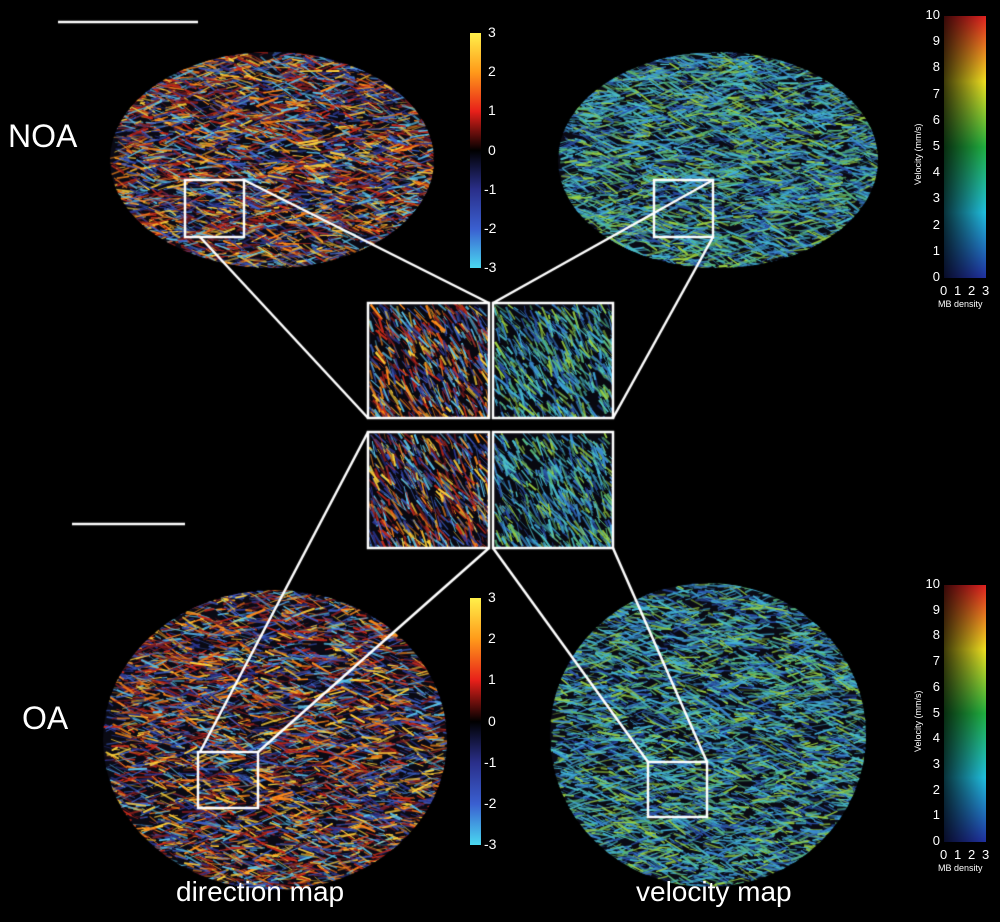 The height and width of the screenshot is (922, 1000). What do you see at coordinates (43, 136) in the screenshot?
I see `group-label-noa: NOA` at bounding box center [43, 136].